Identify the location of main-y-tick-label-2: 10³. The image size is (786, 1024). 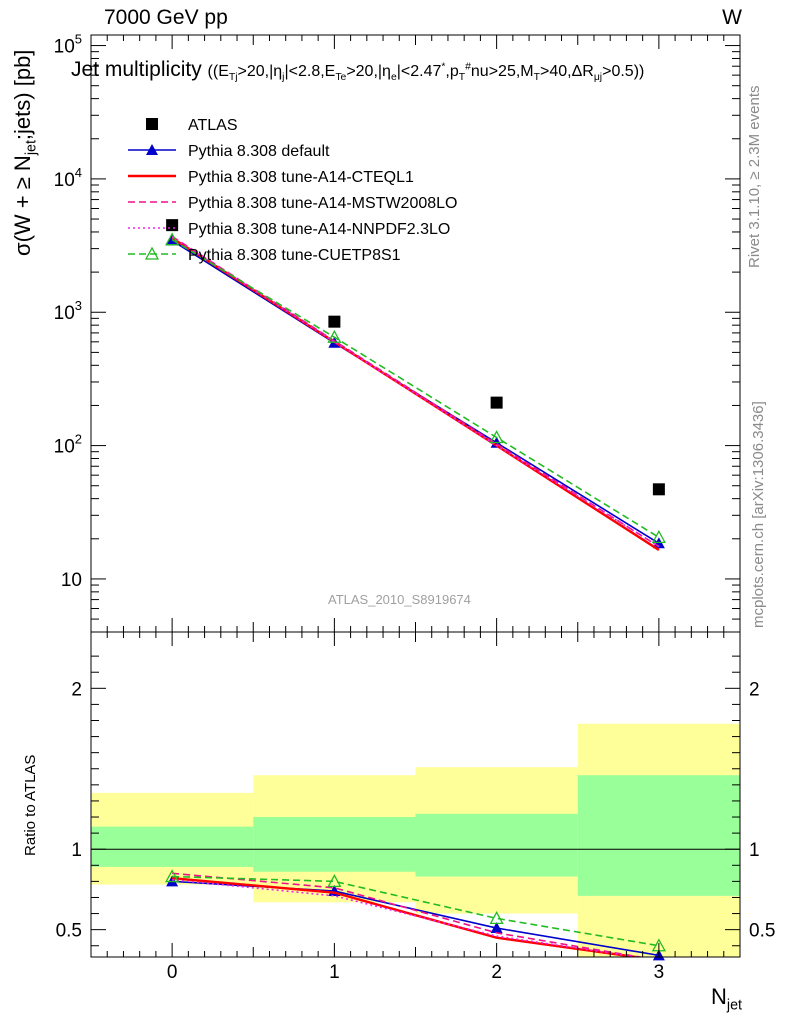
(68, 311).